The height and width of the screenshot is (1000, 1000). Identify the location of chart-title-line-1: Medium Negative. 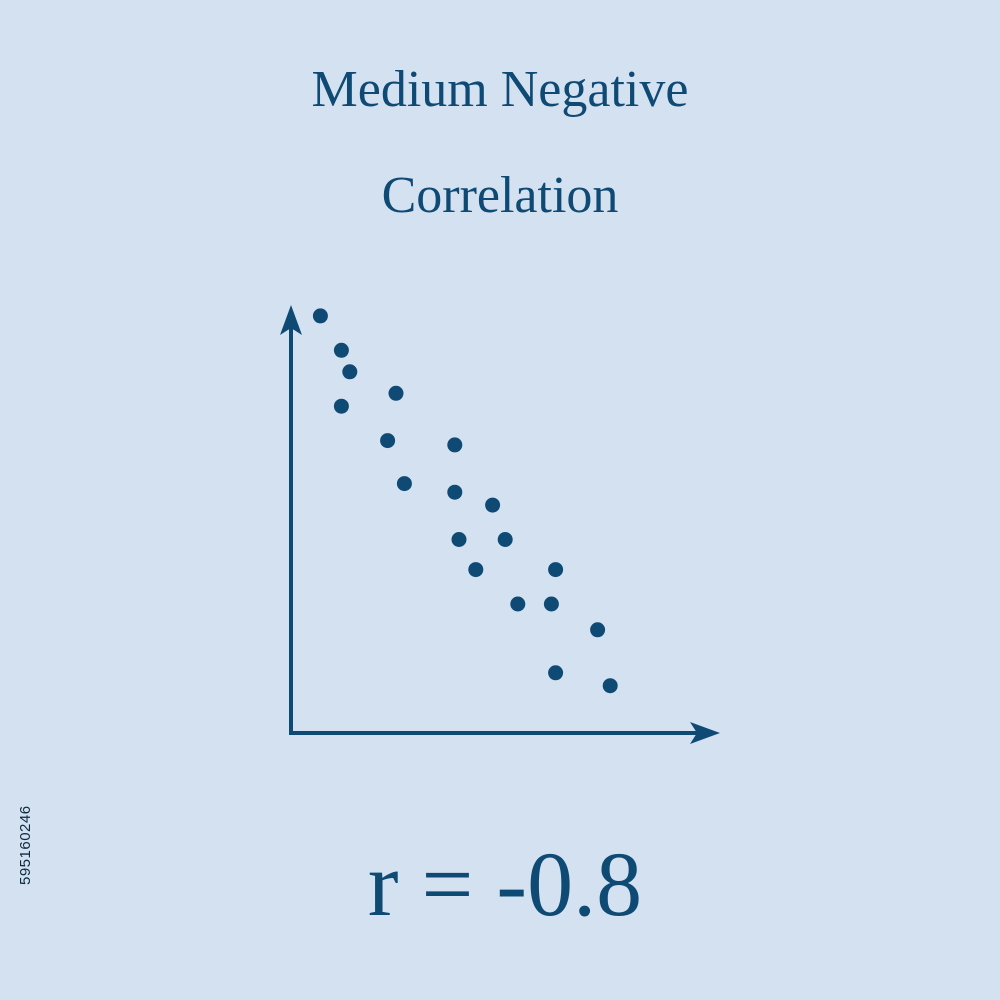
(500, 89).